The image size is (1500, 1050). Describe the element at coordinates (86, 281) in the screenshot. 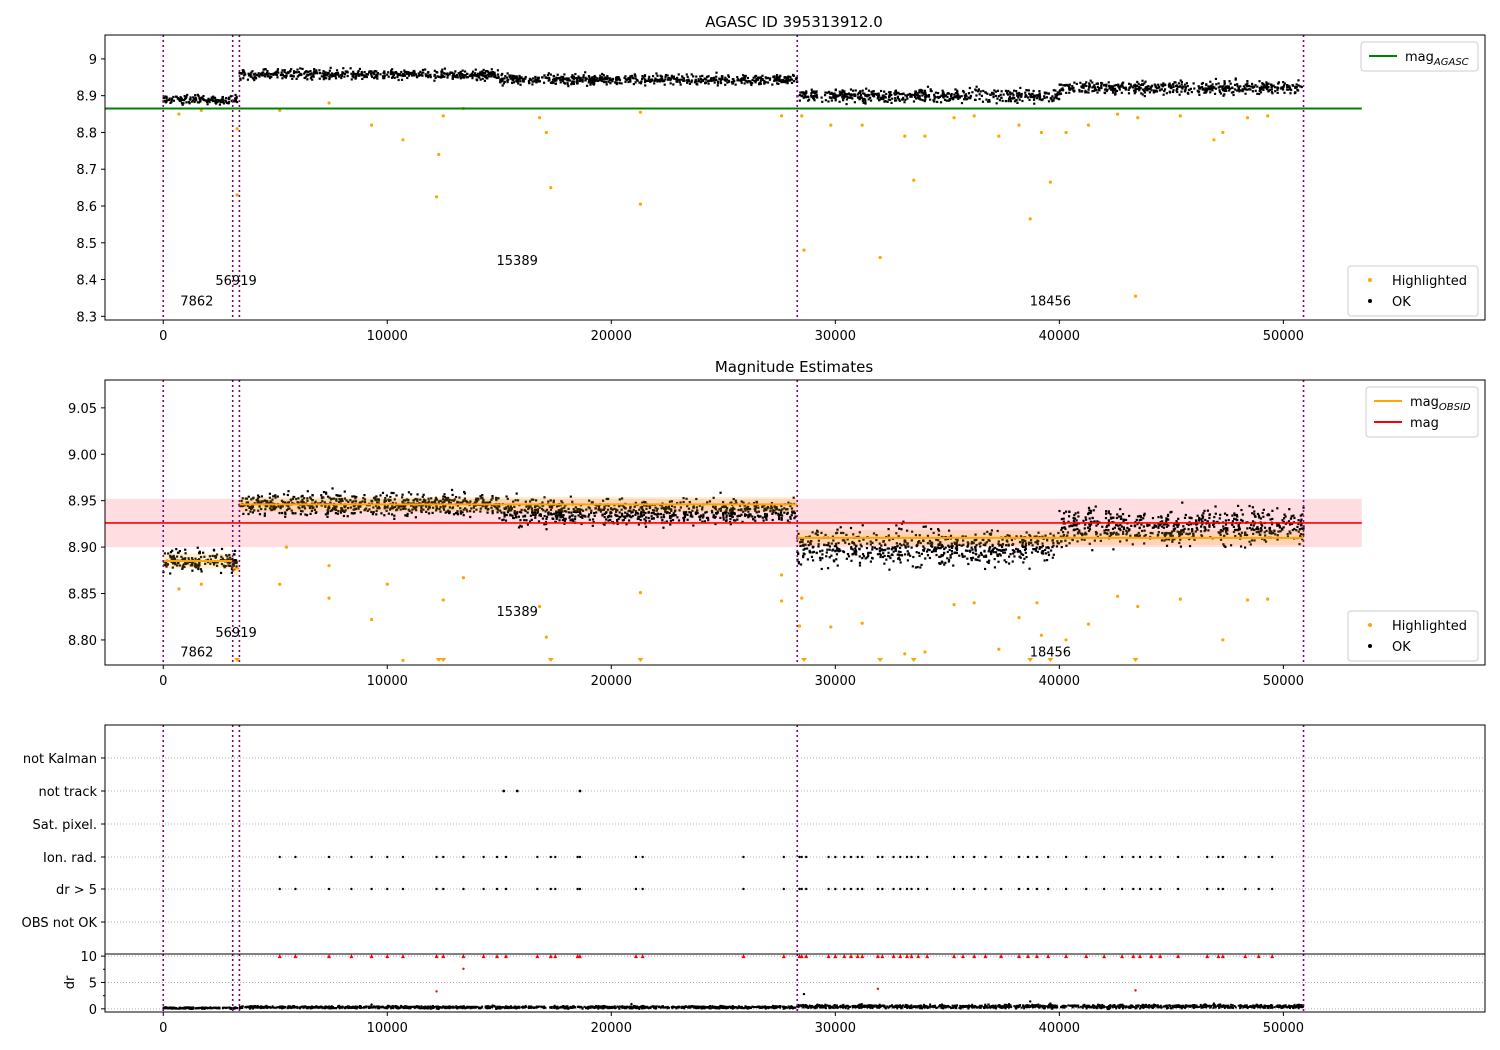

I see `top-y-tick-label: 8.4` at that location.